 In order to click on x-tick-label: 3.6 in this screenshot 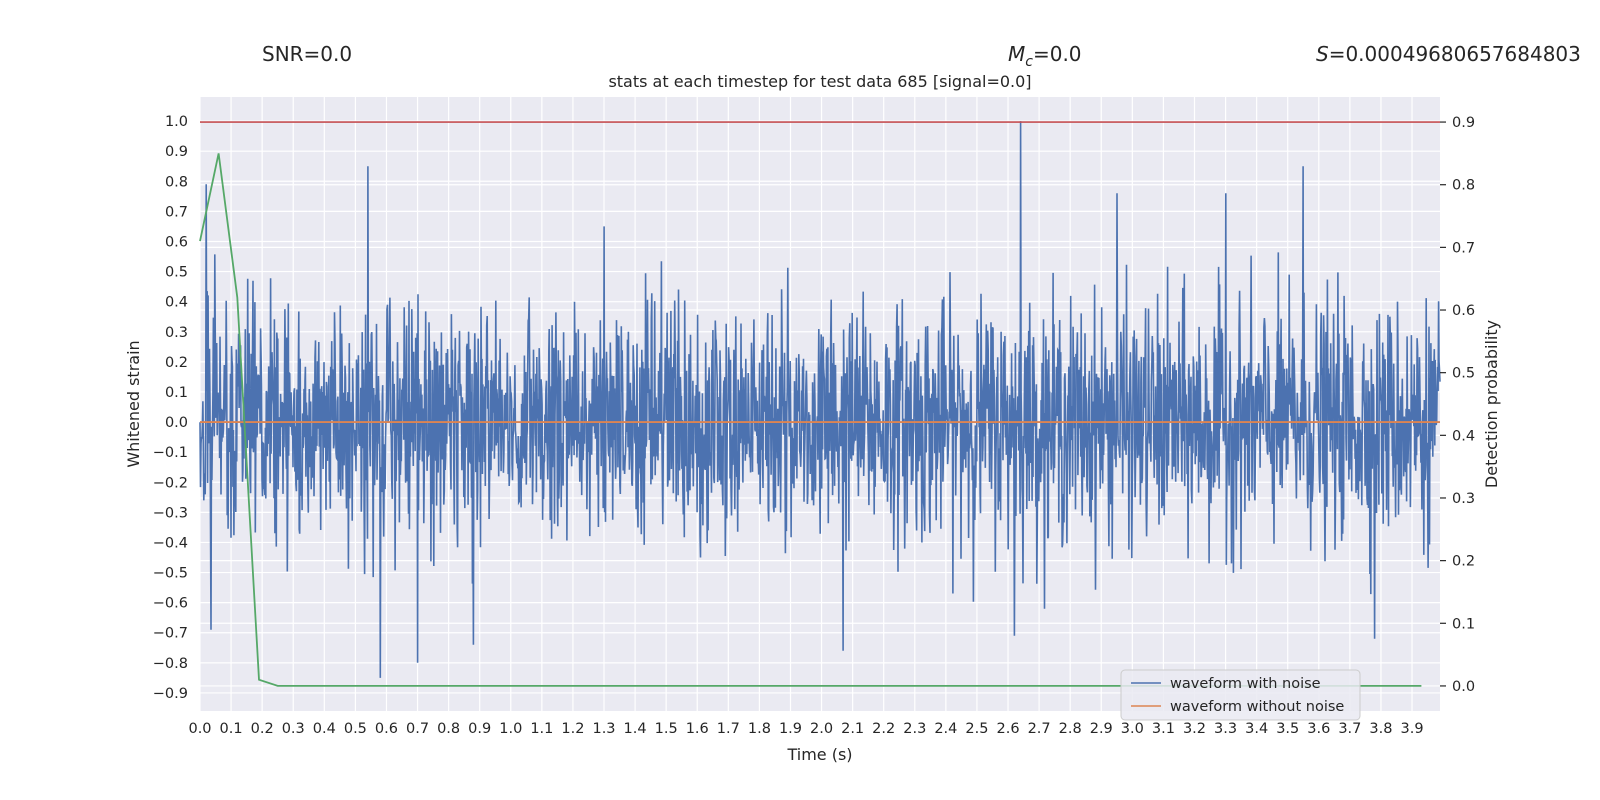, I will do `click(1318, 729)`.